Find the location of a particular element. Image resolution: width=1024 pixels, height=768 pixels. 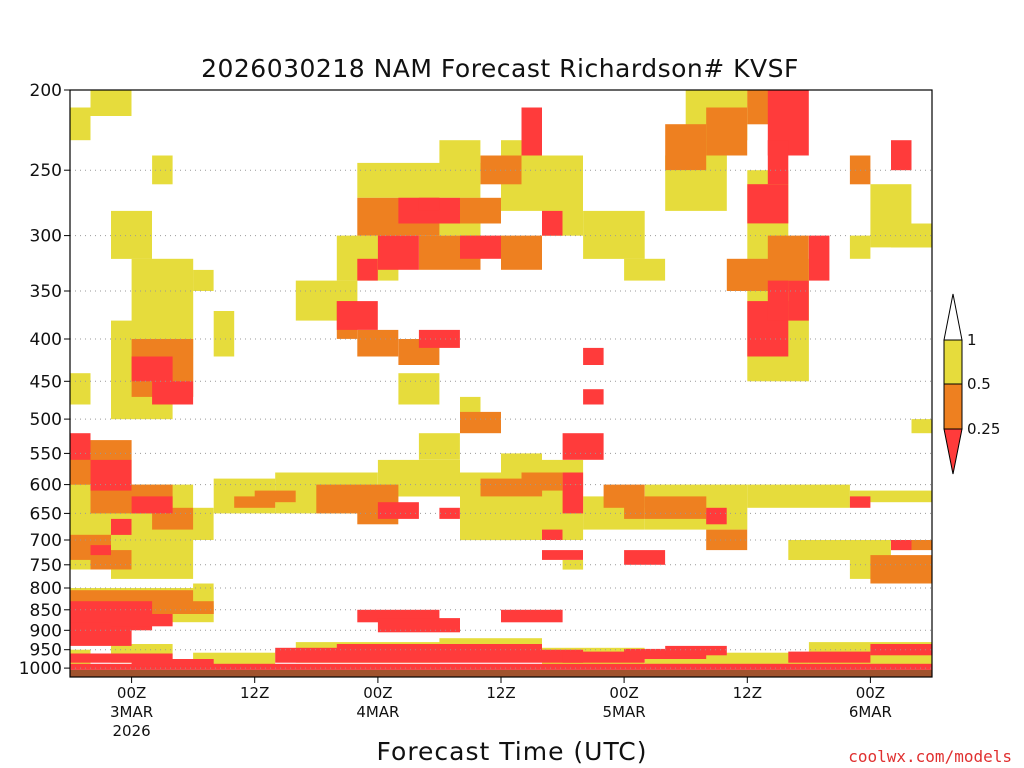

x-tick-label: 3MAR is located at coordinates (131, 712).